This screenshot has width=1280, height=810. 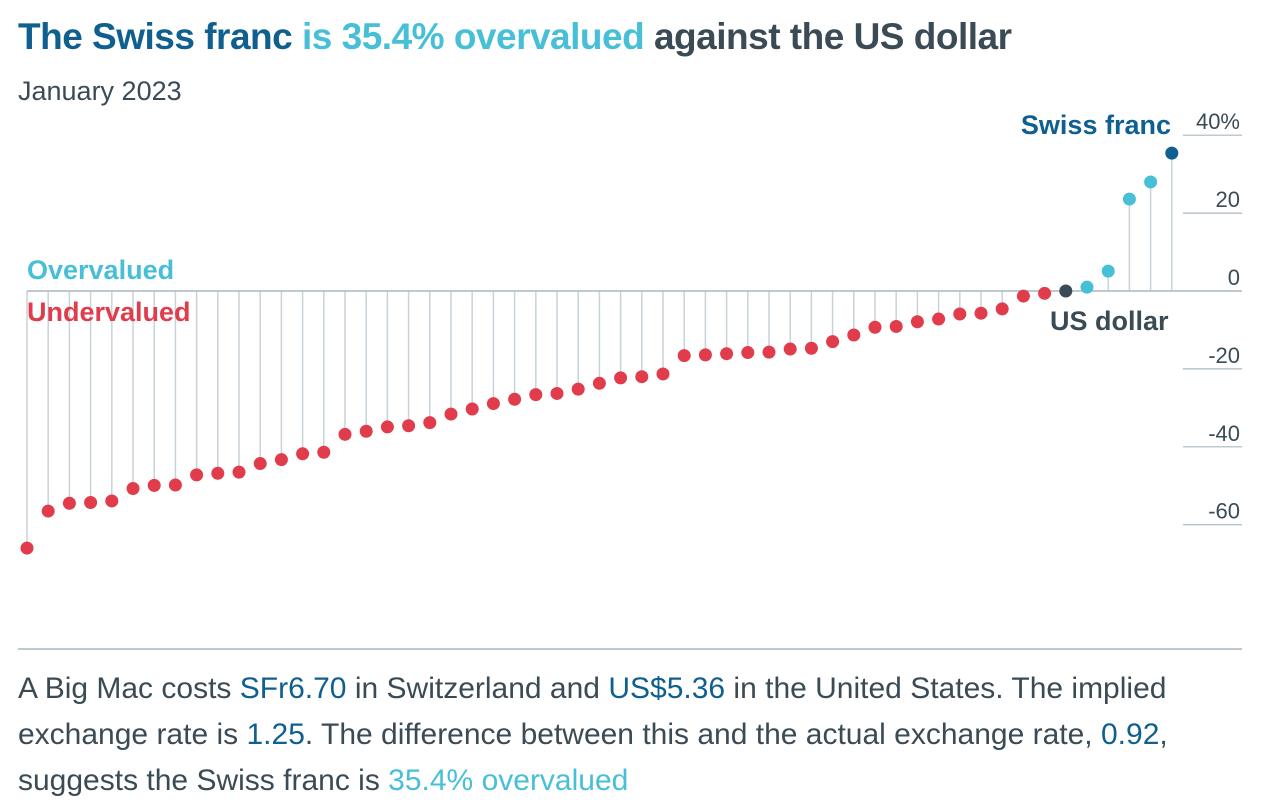 I want to click on y-tick-labels: 40% 20 0 -20 -40 -60, so click(x=1218, y=316).